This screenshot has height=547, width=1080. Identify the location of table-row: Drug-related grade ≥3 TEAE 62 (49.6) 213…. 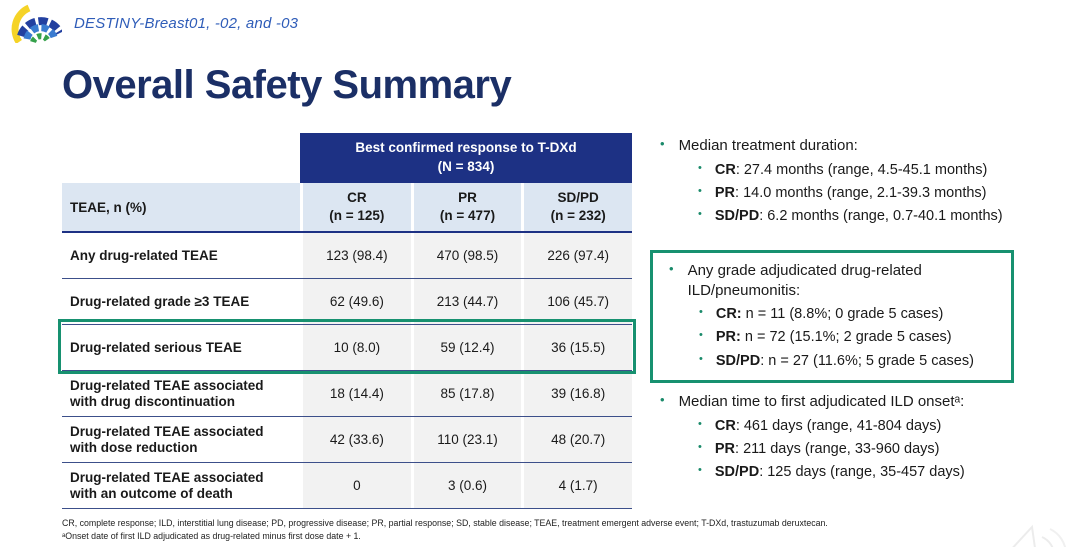
(347, 301).